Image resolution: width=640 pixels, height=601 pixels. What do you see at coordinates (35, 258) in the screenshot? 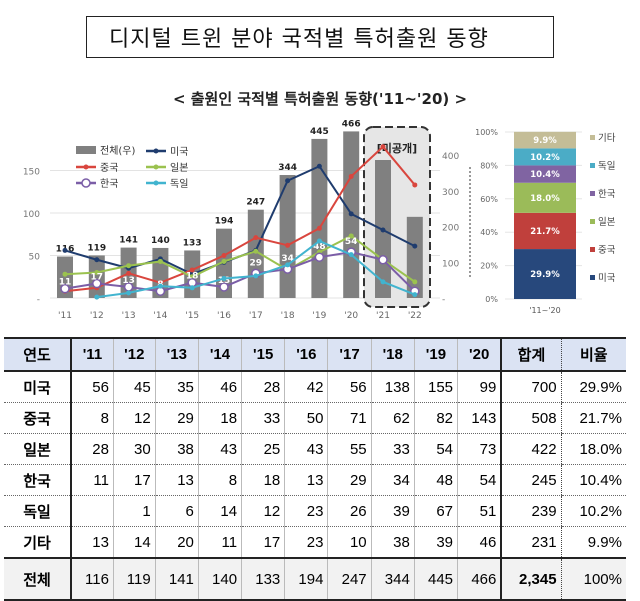
I see `left-axis-tick: 50` at bounding box center [35, 258].